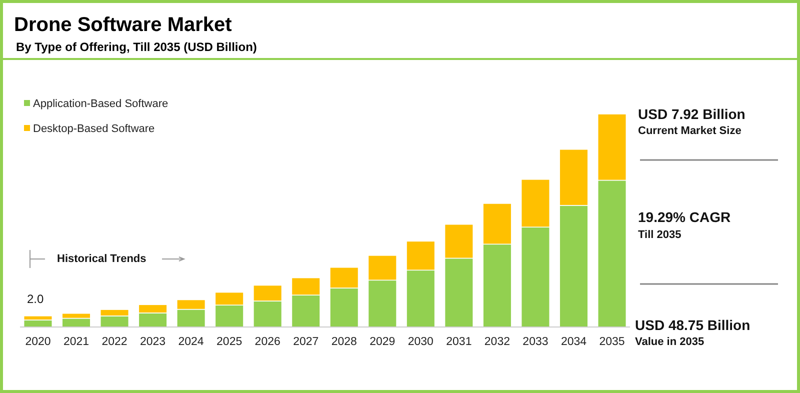 The width and height of the screenshot is (800, 393). What do you see at coordinates (35, 299) in the screenshot?
I see `annotation: 2.0` at bounding box center [35, 299].